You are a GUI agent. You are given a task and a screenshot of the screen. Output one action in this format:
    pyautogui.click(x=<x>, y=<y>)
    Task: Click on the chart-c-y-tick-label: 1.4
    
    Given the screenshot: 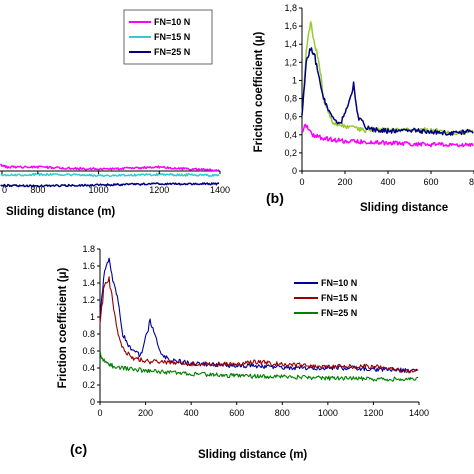 What is the action you would take?
    pyautogui.click(x=88, y=283)
    